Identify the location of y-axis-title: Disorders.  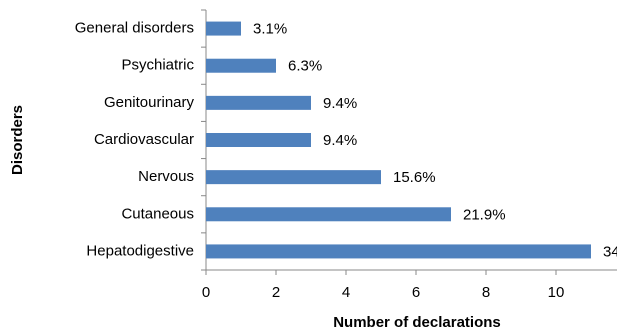
(17, 140).